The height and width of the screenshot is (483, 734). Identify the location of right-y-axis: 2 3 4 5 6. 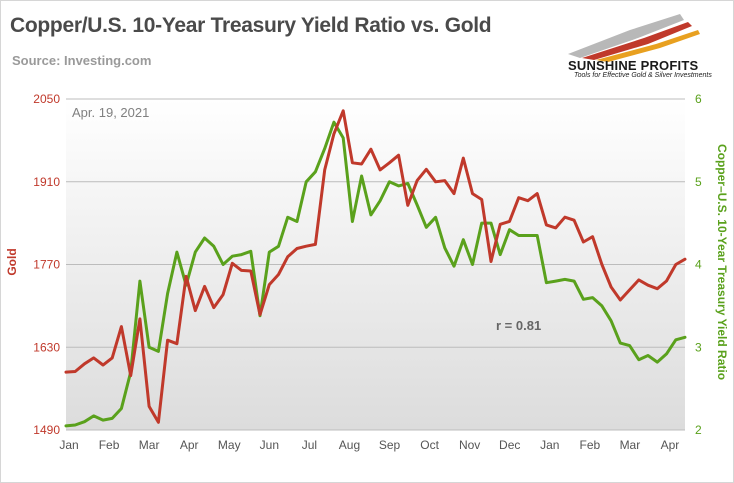
(698, 264).